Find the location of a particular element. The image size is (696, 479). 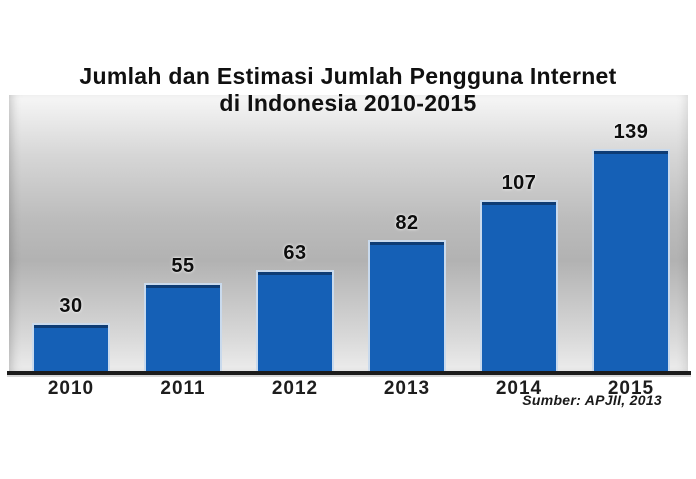

x-tick-label: 2010 is located at coordinates (71, 388).